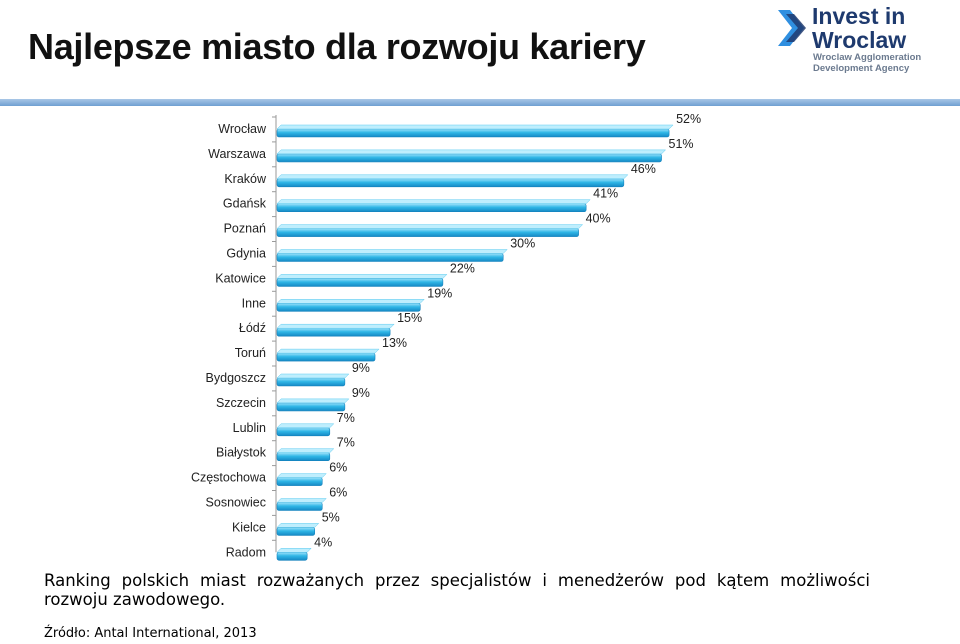 The image size is (960, 644). I want to click on category-label: Gdańsk, so click(245, 204).